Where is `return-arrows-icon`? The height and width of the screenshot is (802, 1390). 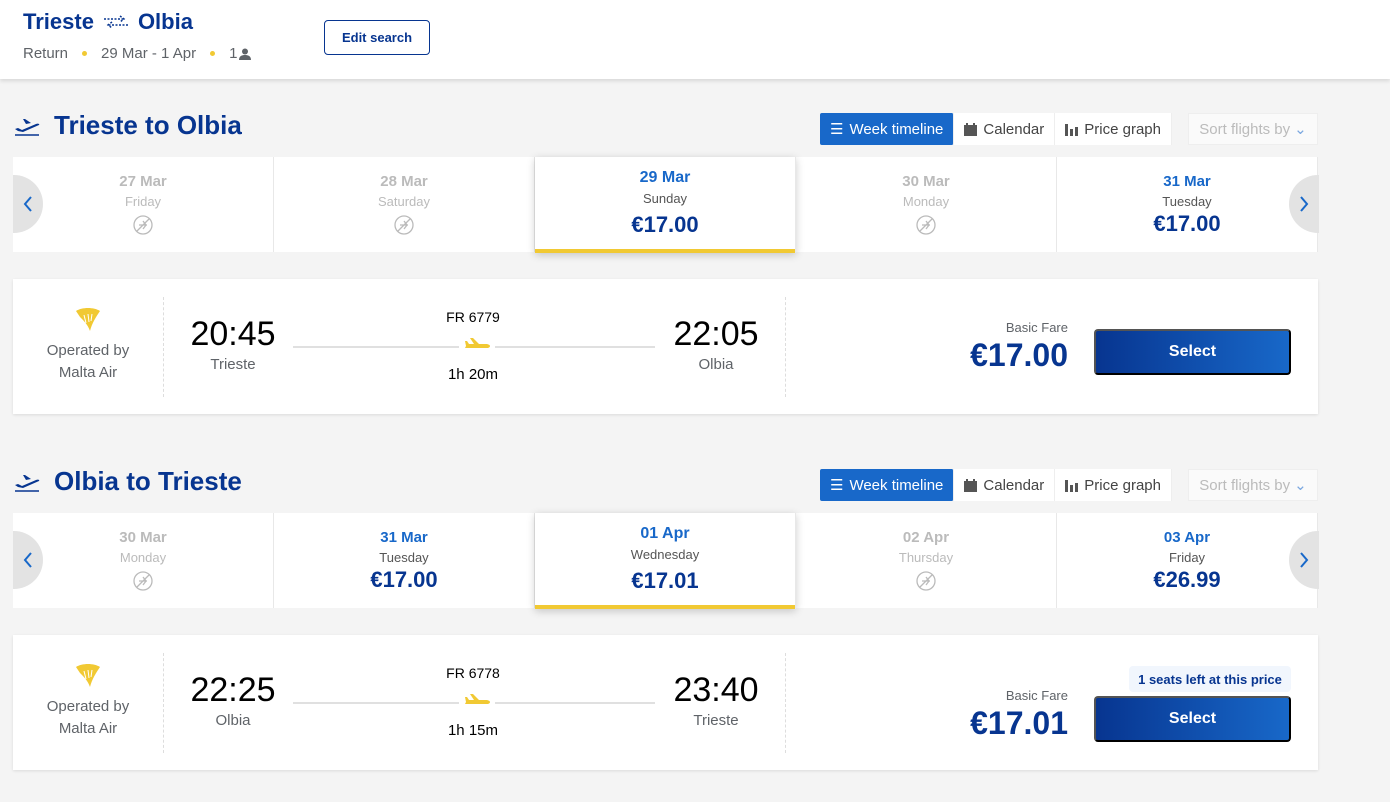 return-arrows-icon is located at coordinates (115, 22).